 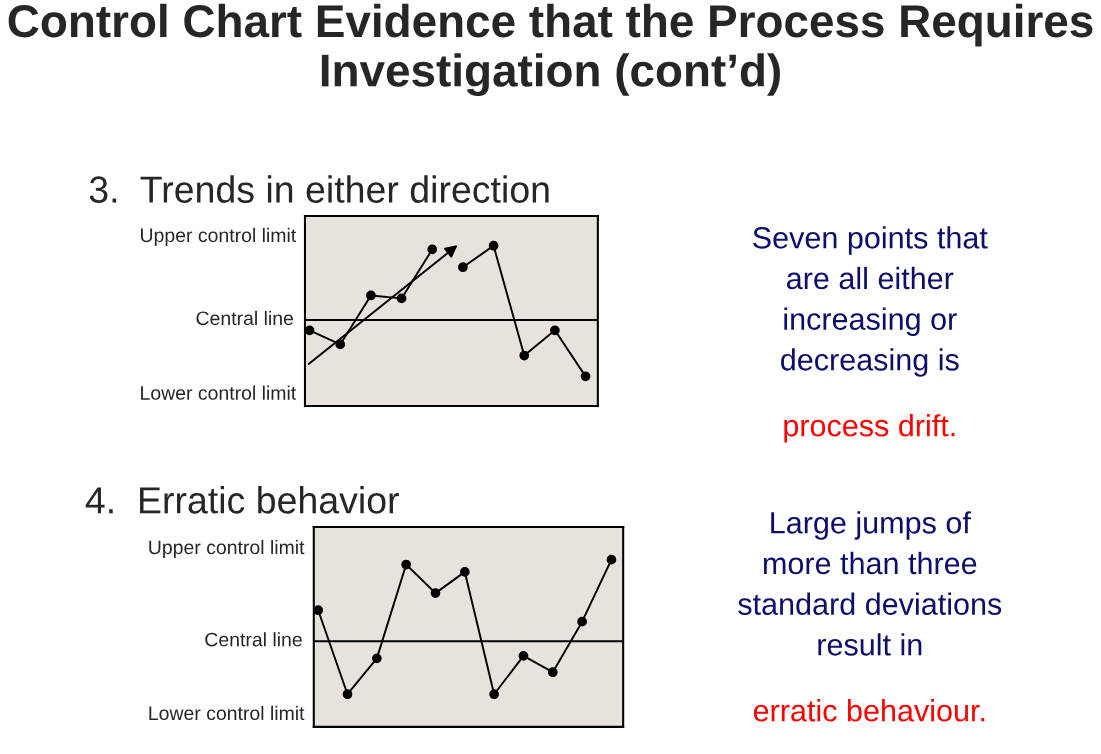 I want to click on chart-subtitle: 4. Erratic behavior, so click(x=242, y=500).